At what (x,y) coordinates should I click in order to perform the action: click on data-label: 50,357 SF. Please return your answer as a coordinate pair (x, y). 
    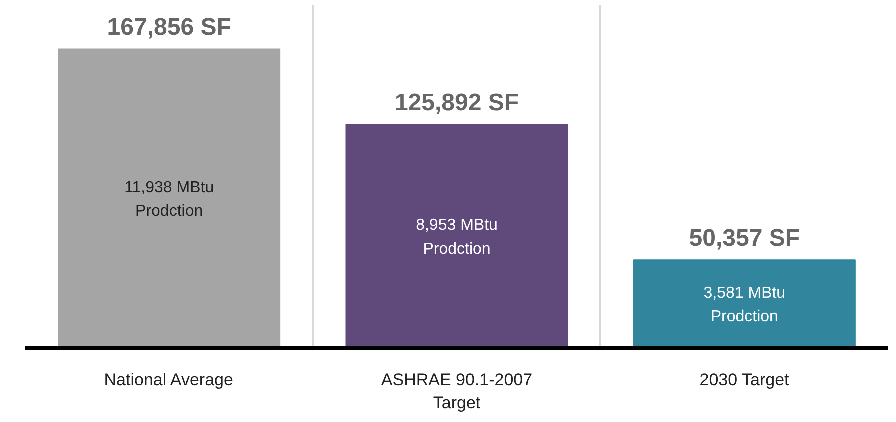
    Looking at the image, I should click on (744, 238).